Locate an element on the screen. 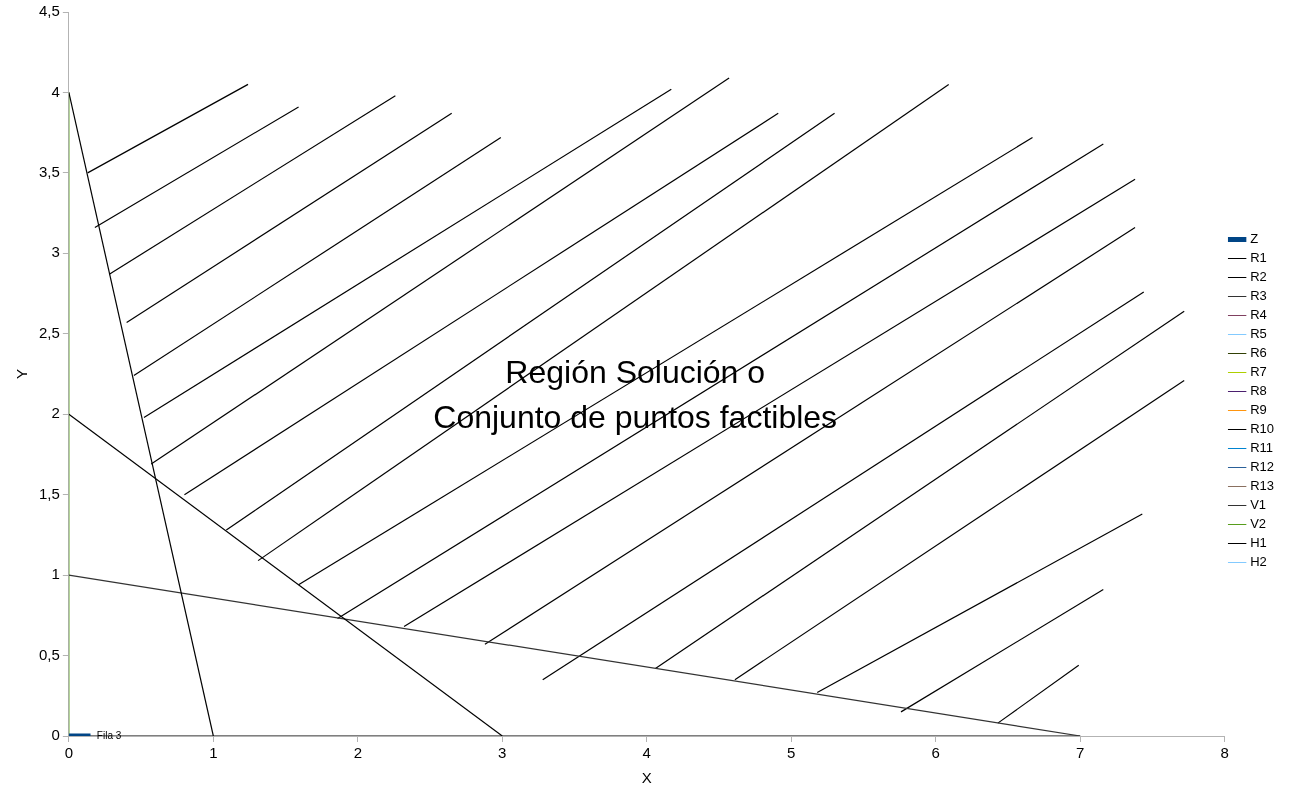  legend-label: R4 is located at coordinates (1258, 315).